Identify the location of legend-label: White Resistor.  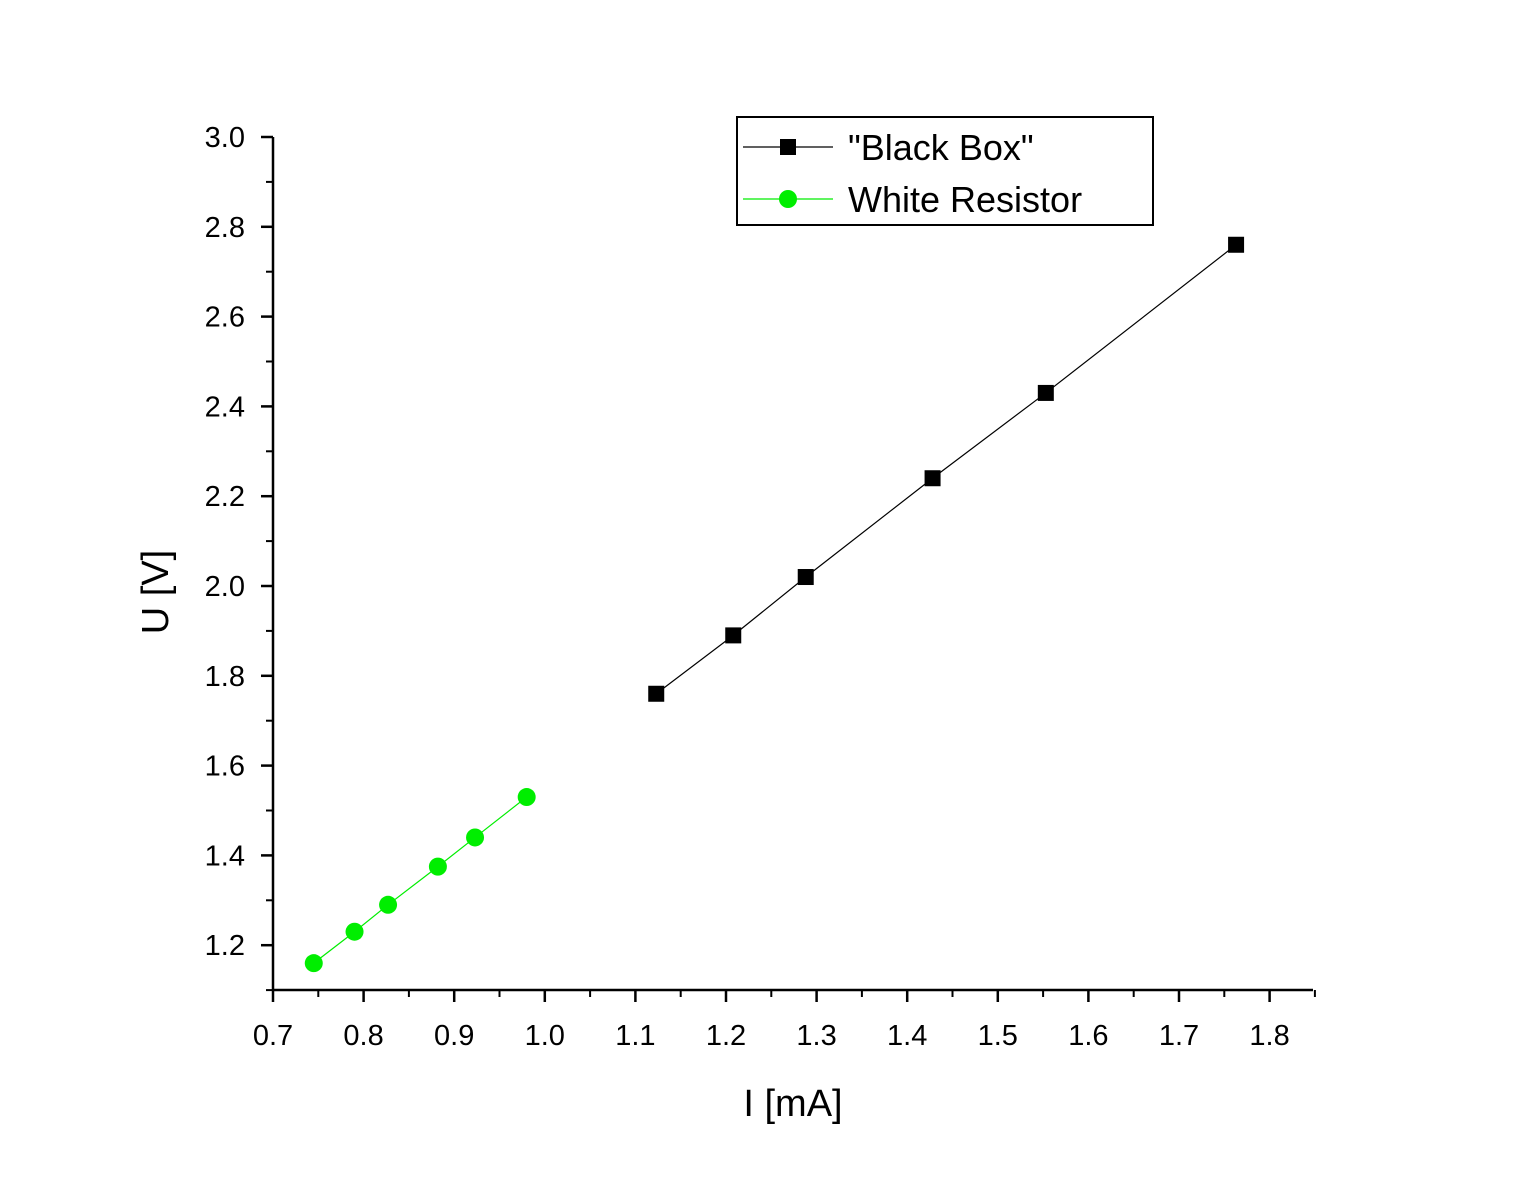
(965, 199).